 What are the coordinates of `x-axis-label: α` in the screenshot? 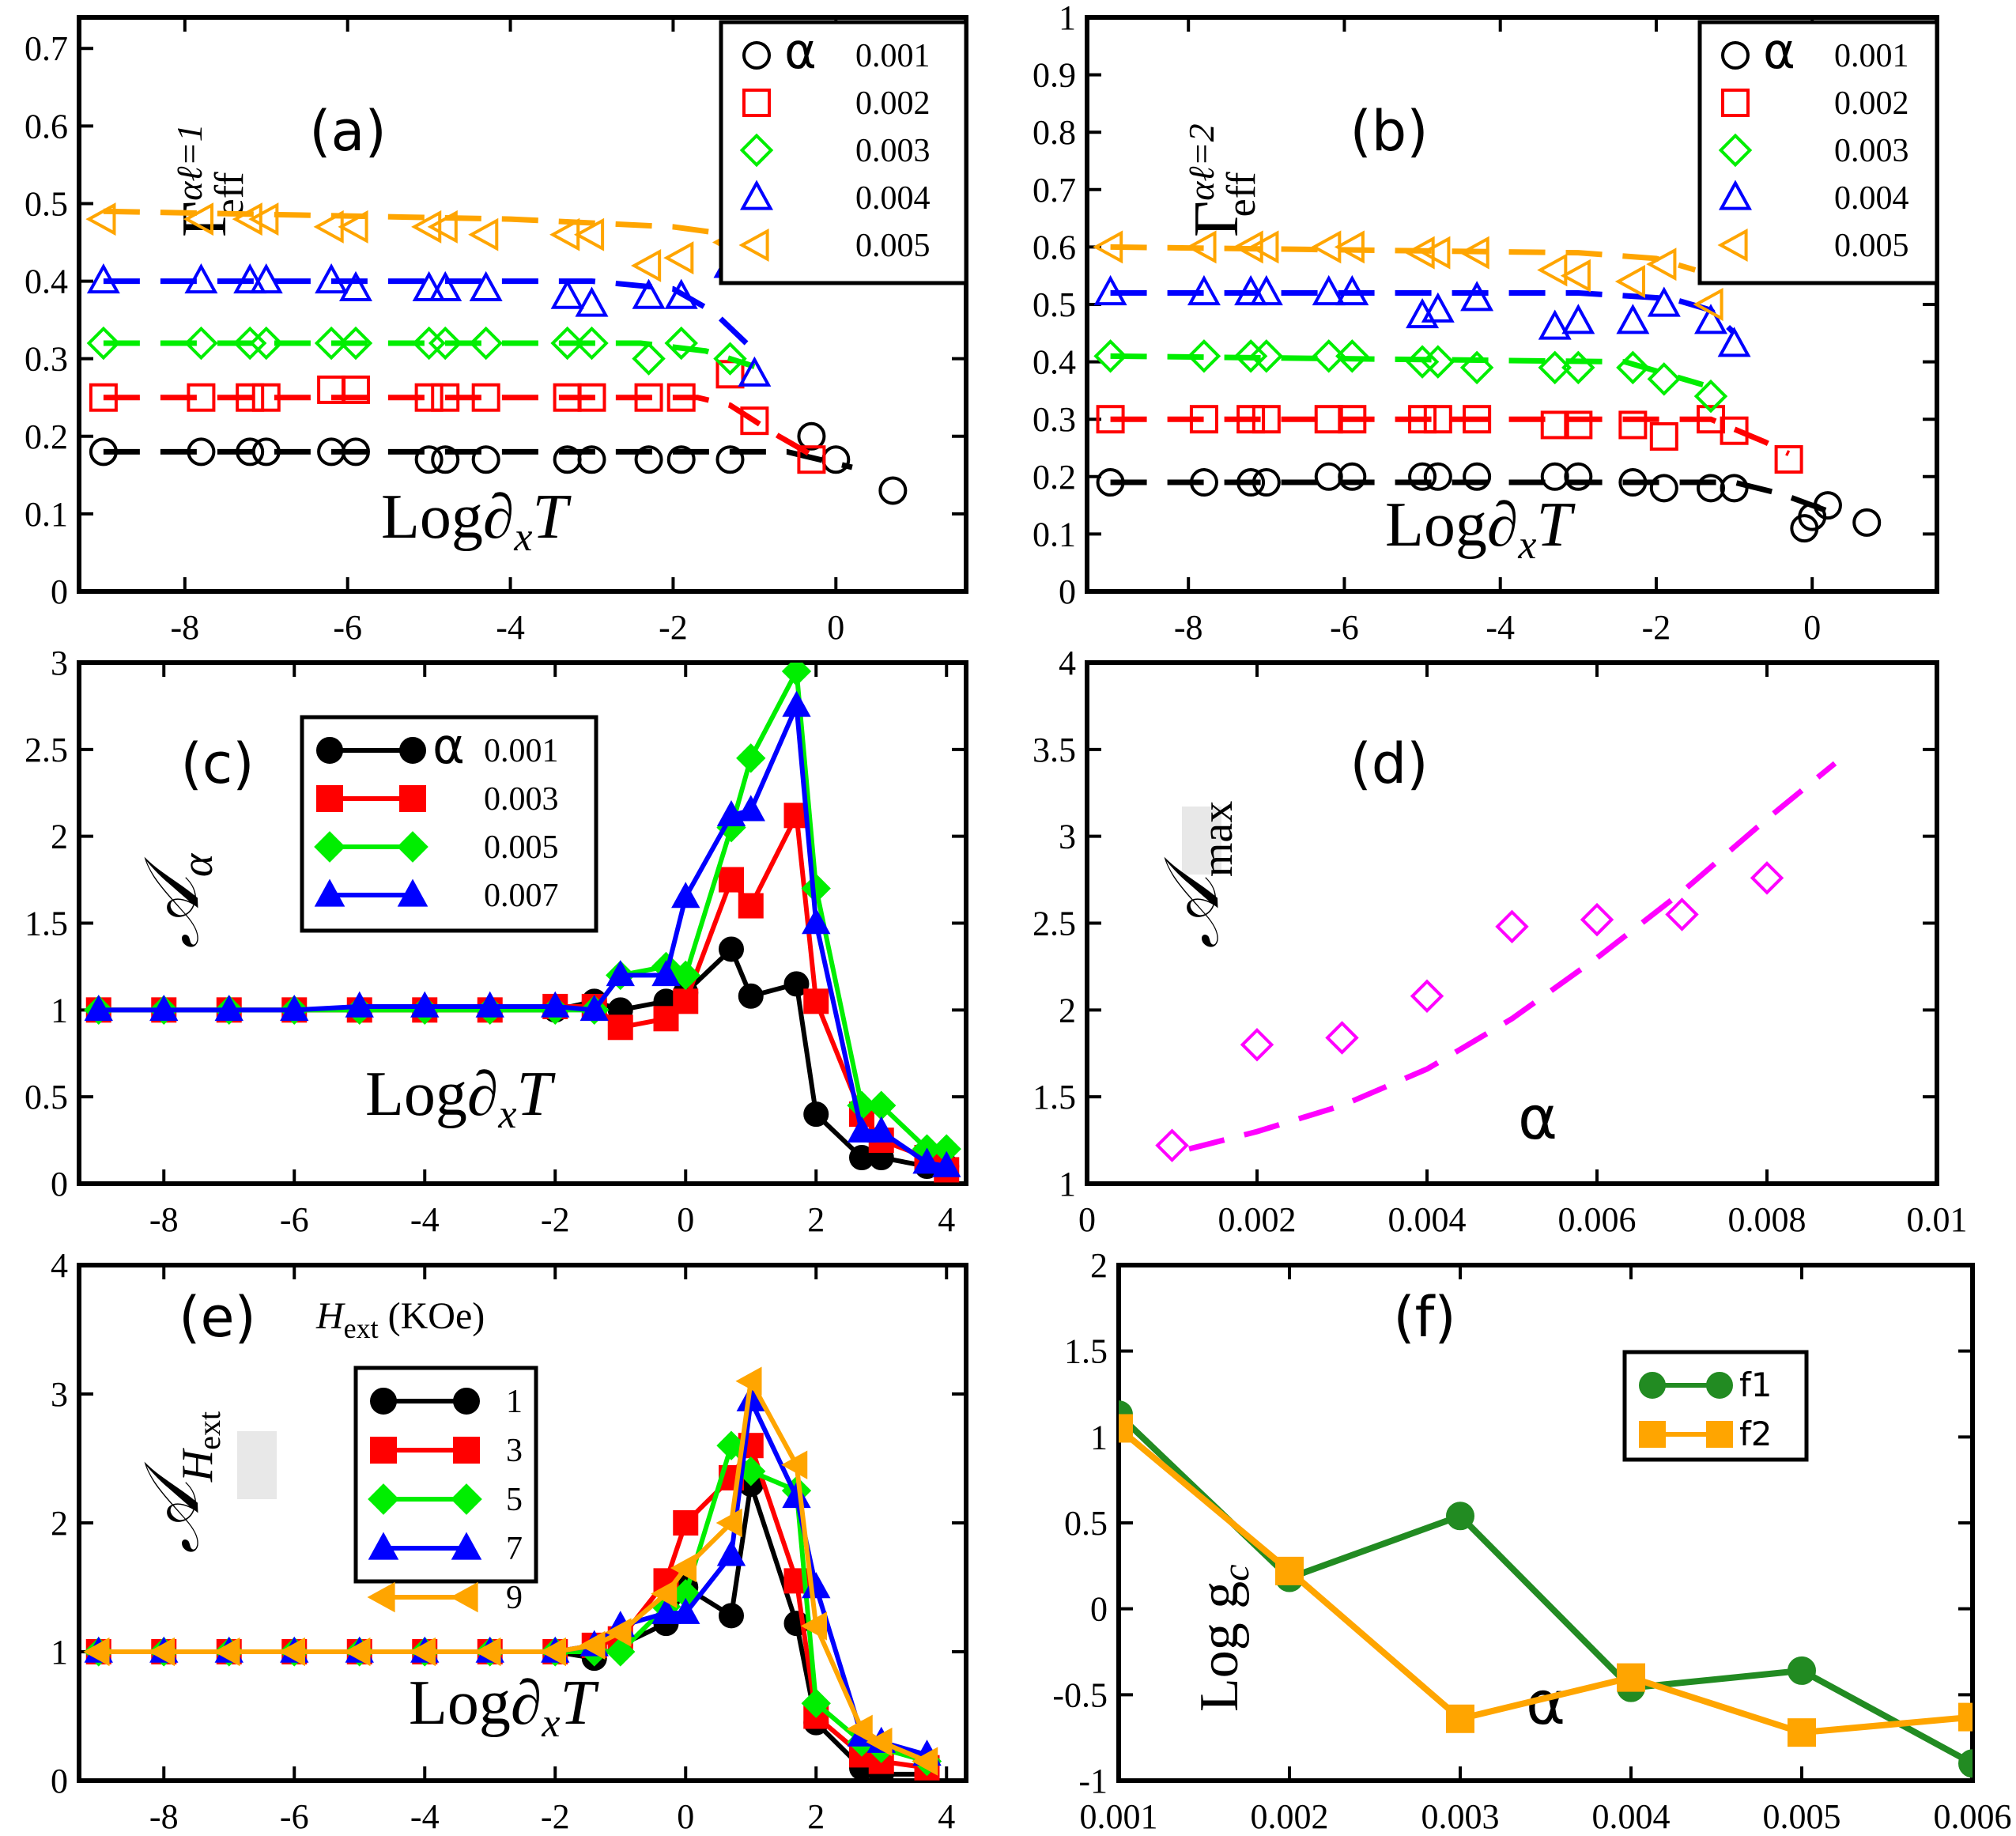 It's located at (1537, 1117).